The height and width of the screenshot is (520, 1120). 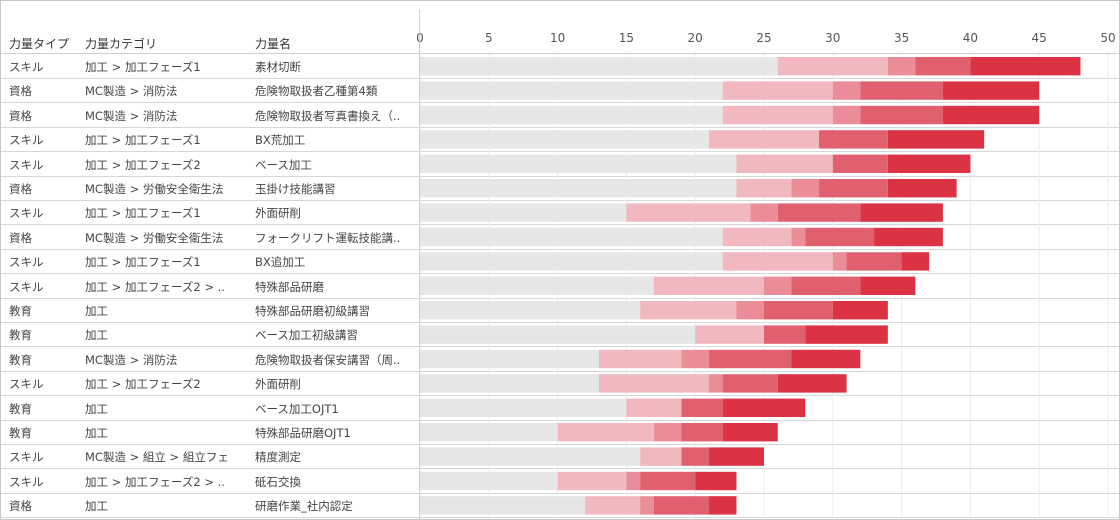 What do you see at coordinates (273, 44) in the screenshot?
I see `header-name: 力量名` at bounding box center [273, 44].